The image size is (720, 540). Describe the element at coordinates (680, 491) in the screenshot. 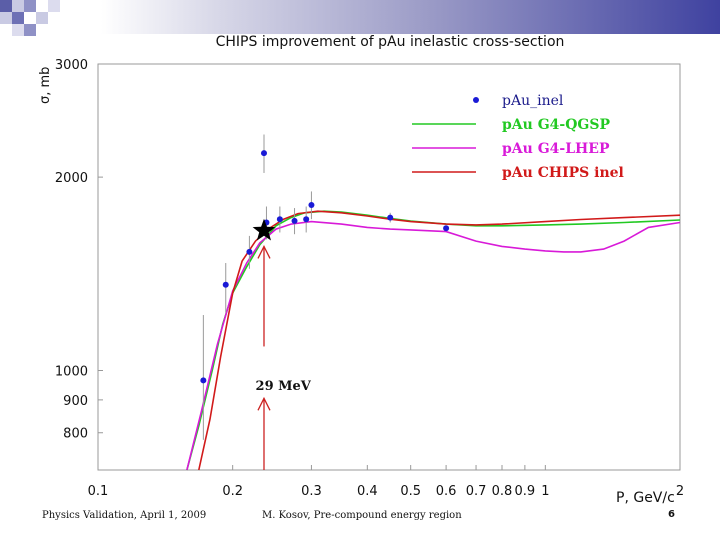

I see `x-tick-label: 2` at that location.